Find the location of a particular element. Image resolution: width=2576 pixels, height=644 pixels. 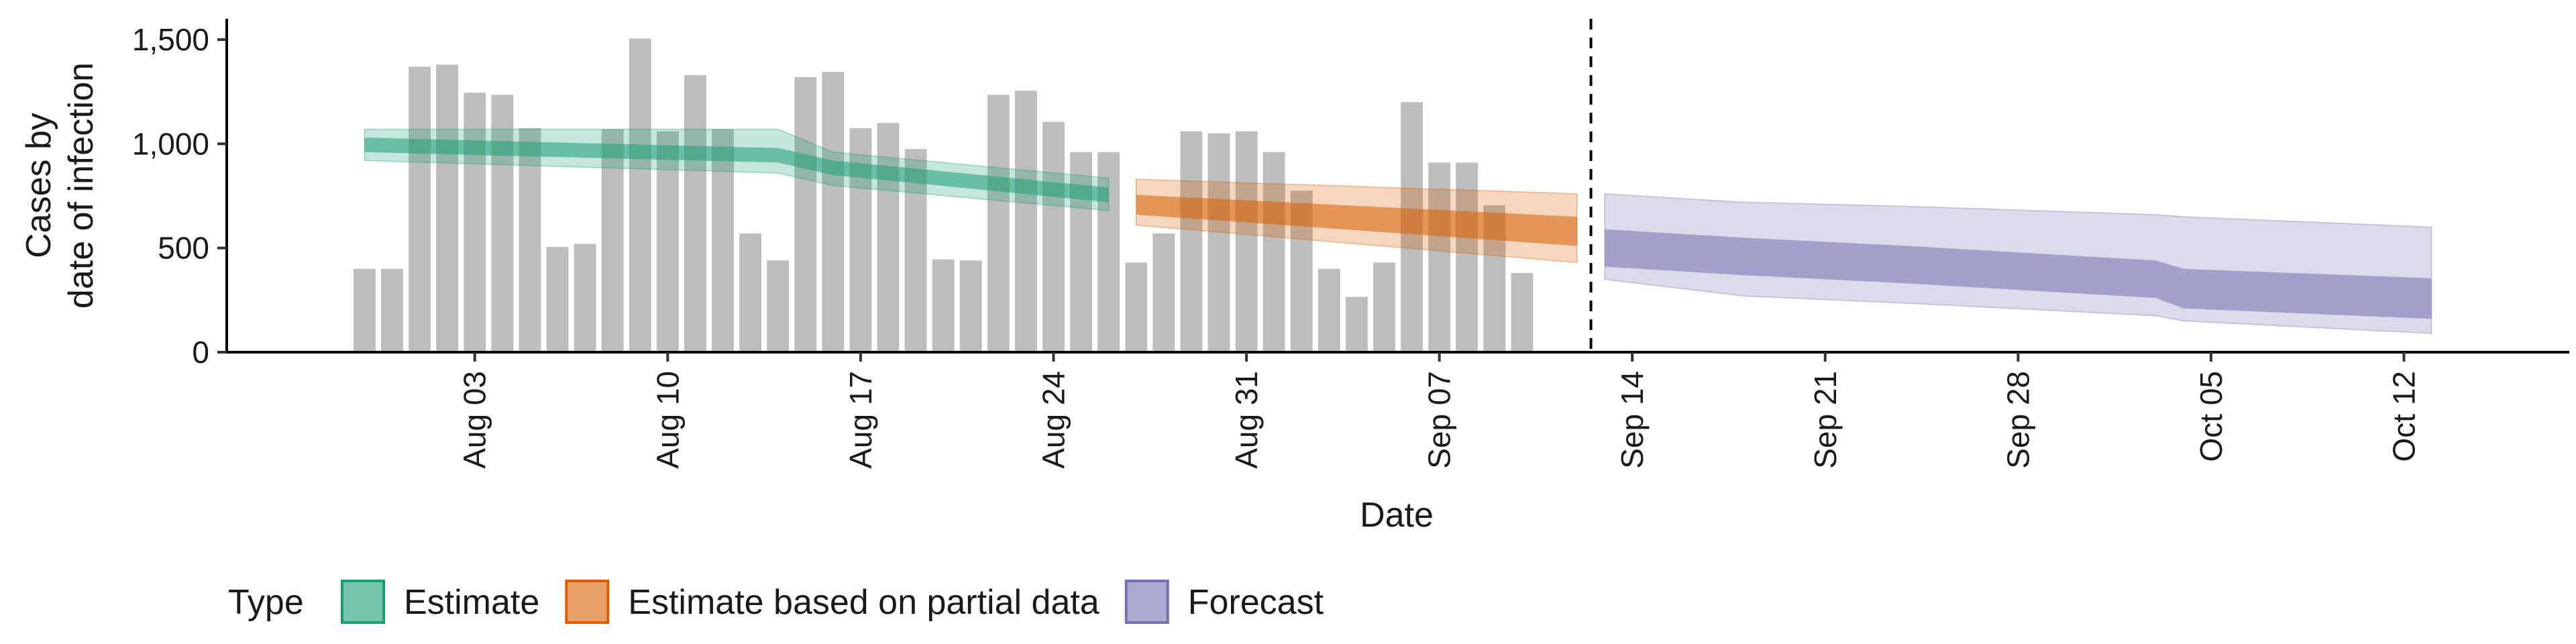

y-tick-label: 0 is located at coordinates (200, 352).